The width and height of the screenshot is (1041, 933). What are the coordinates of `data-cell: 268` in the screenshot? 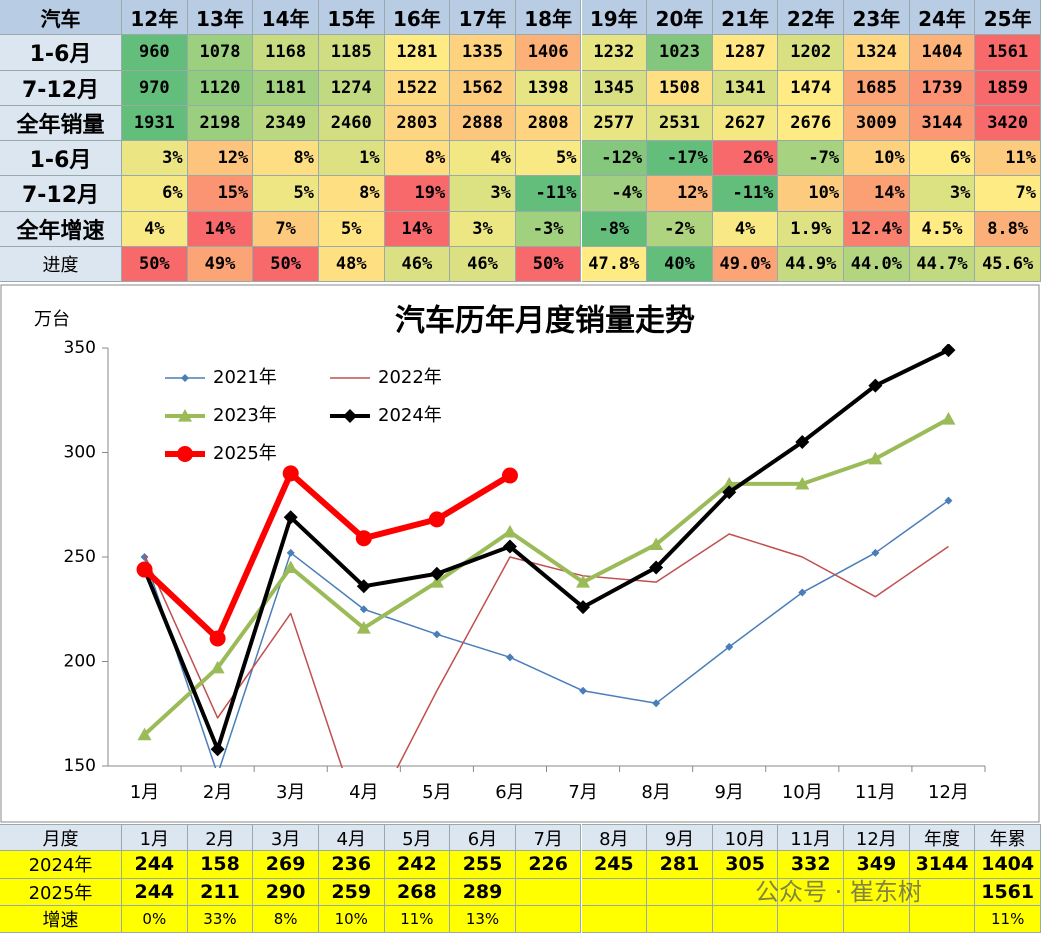 It's located at (417, 892).